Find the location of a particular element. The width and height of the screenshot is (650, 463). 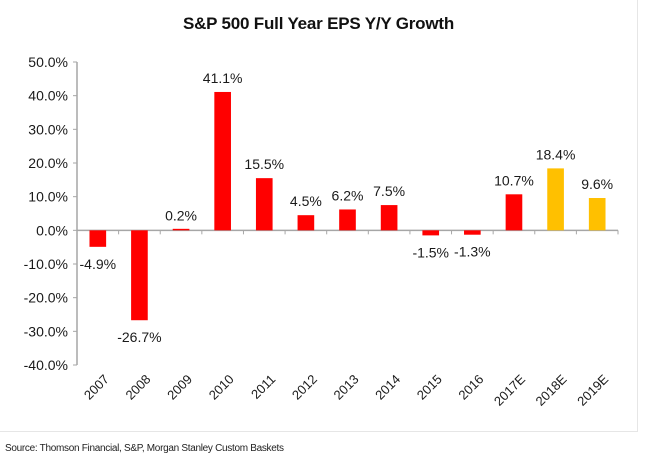

bar-2012 is located at coordinates (306, 223).